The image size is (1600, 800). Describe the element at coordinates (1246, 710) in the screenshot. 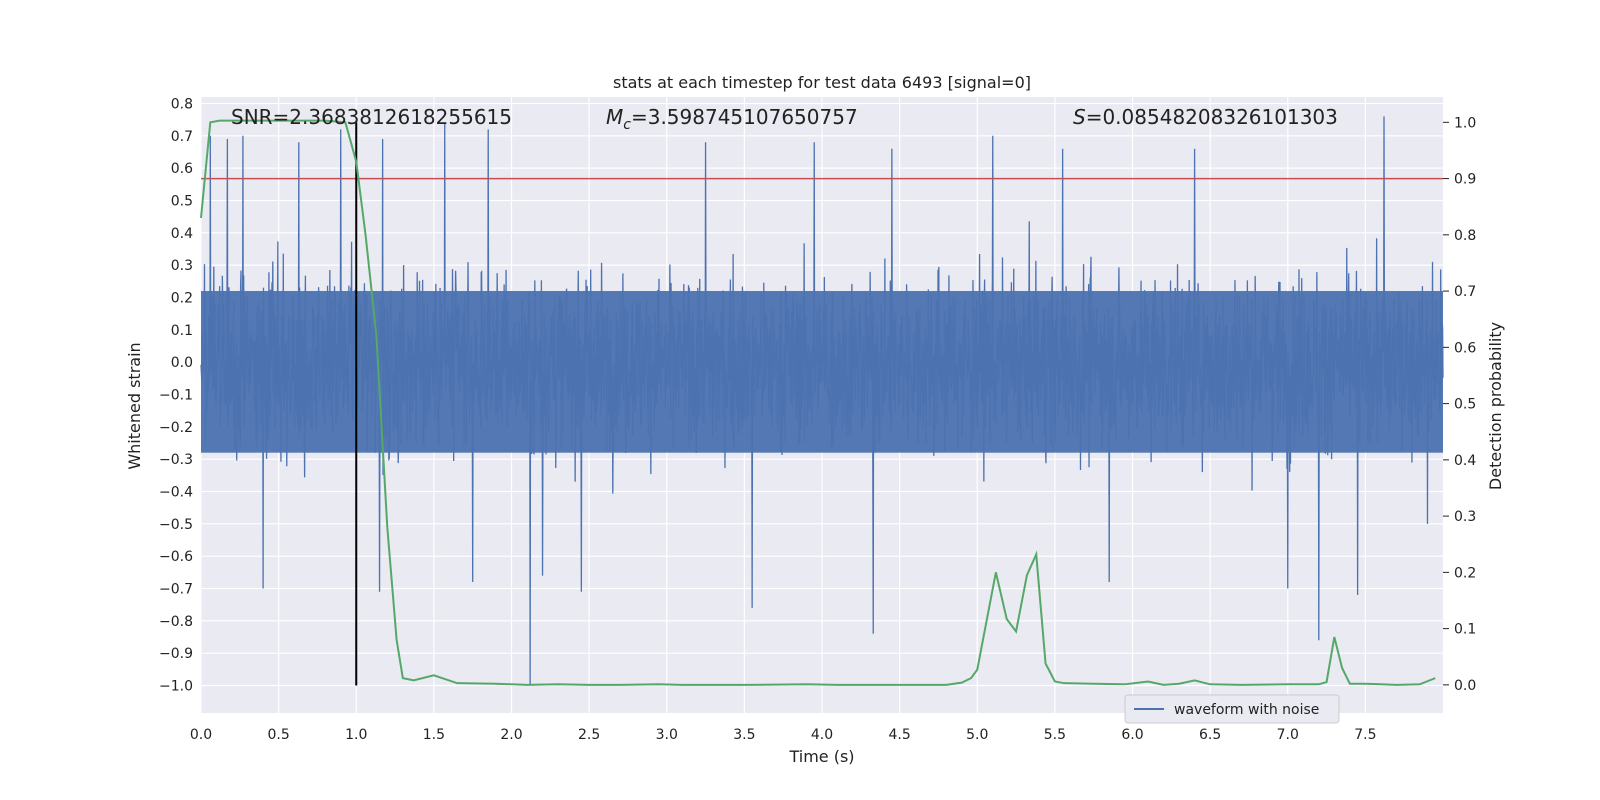

I see `legend-label-waveform: waveform with noise` at that location.